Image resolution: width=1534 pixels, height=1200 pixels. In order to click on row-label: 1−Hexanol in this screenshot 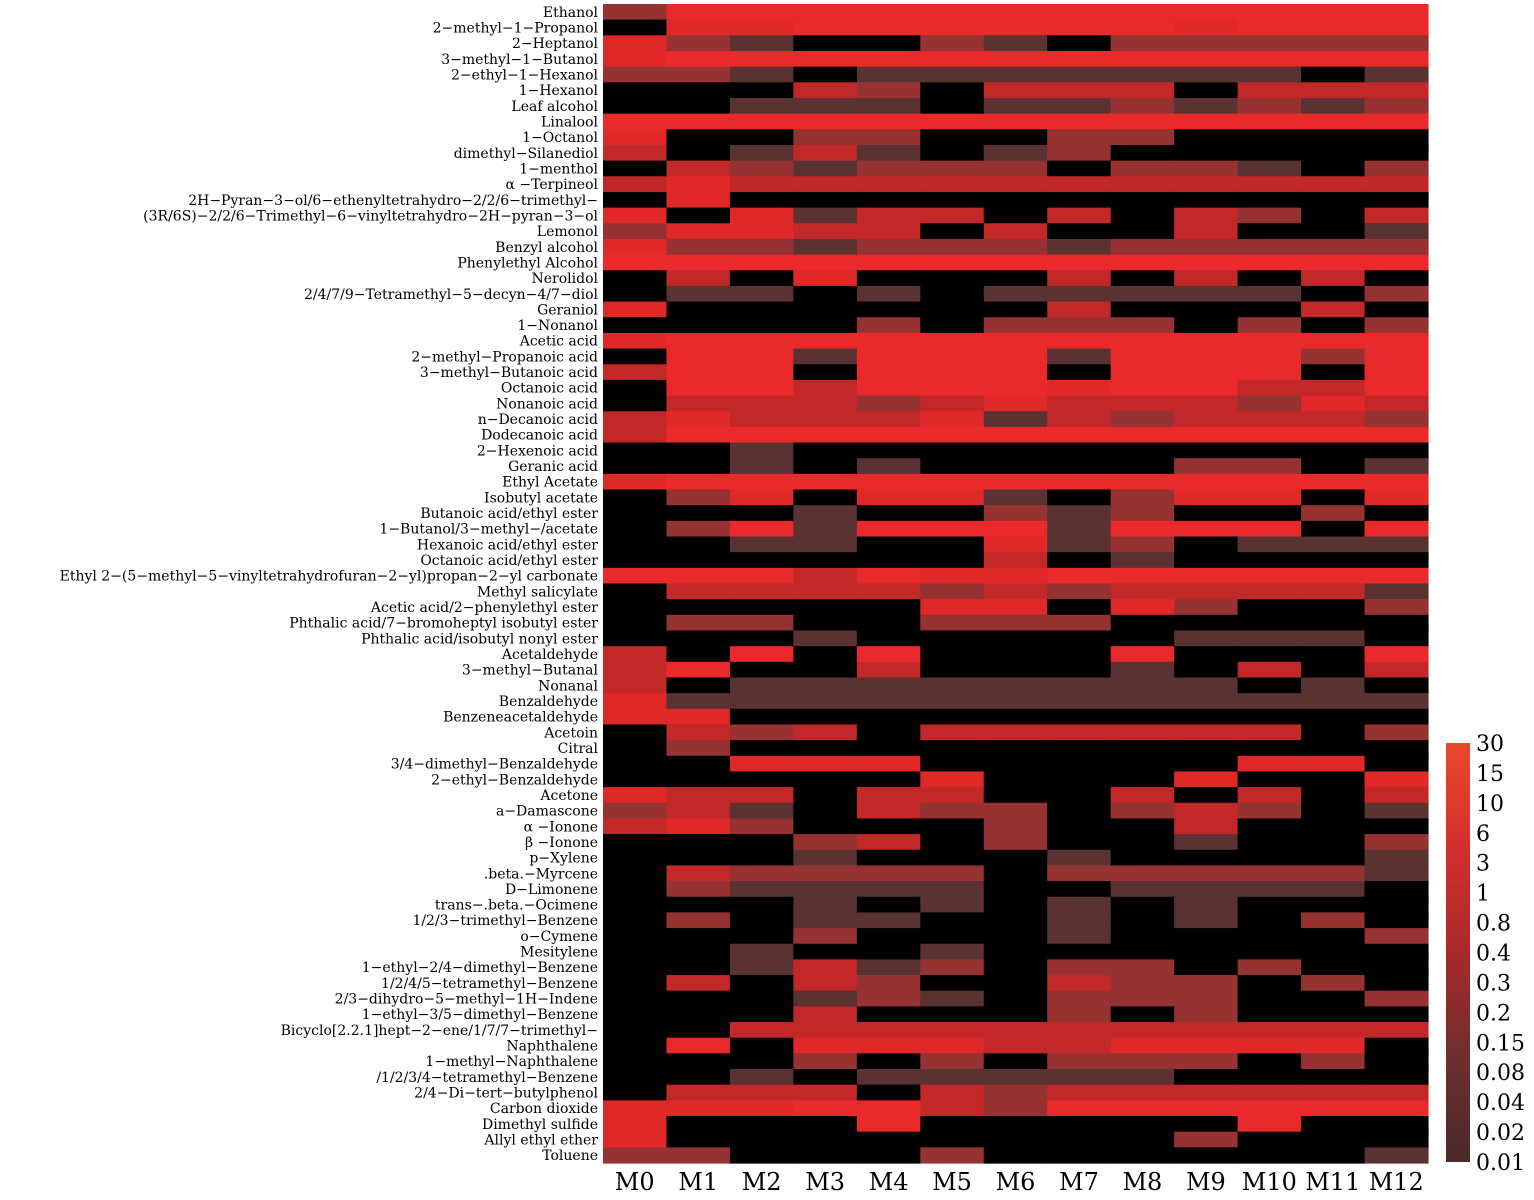, I will do `click(559, 91)`.